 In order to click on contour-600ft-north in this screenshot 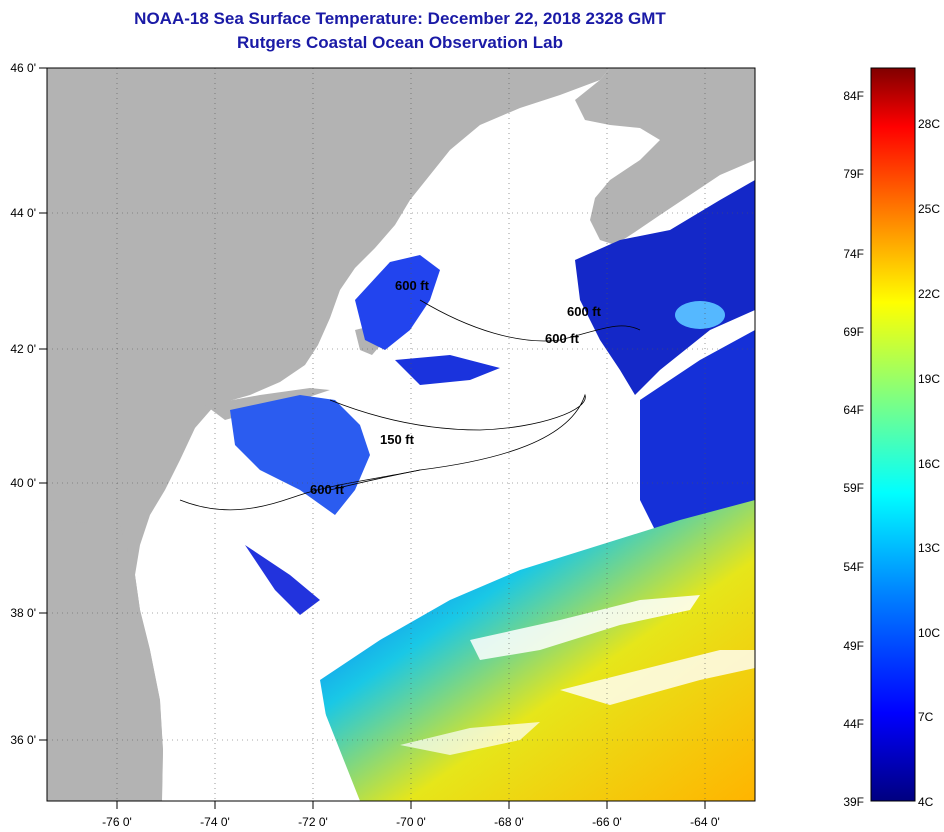, I will do `click(530, 320)`.